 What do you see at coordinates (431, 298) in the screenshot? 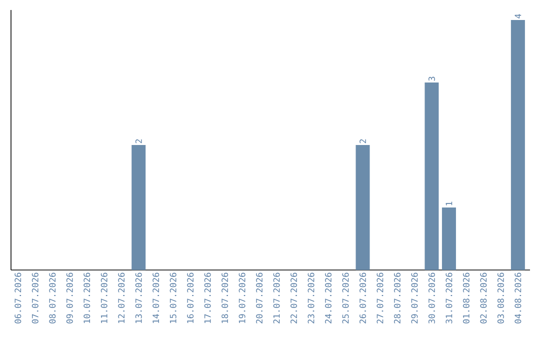
I see `x-tick-label: 30.07.2026` at bounding box center [431, 298].